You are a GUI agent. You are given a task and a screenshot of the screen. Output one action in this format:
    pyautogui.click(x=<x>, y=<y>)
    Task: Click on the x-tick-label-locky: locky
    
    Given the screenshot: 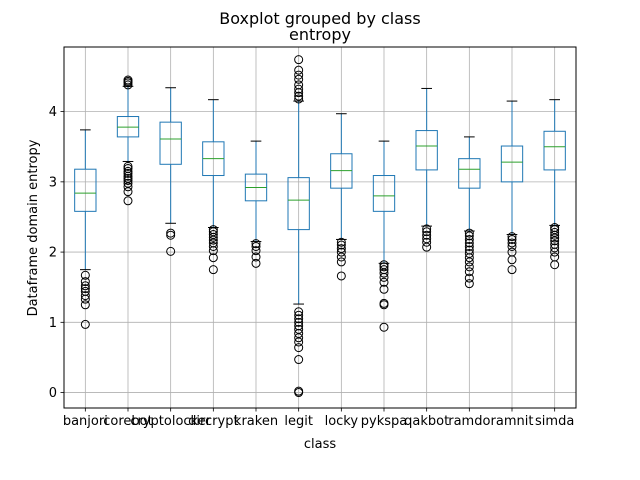 What is the action you would take?
    pyautogui.click(x=342, y=421)
    